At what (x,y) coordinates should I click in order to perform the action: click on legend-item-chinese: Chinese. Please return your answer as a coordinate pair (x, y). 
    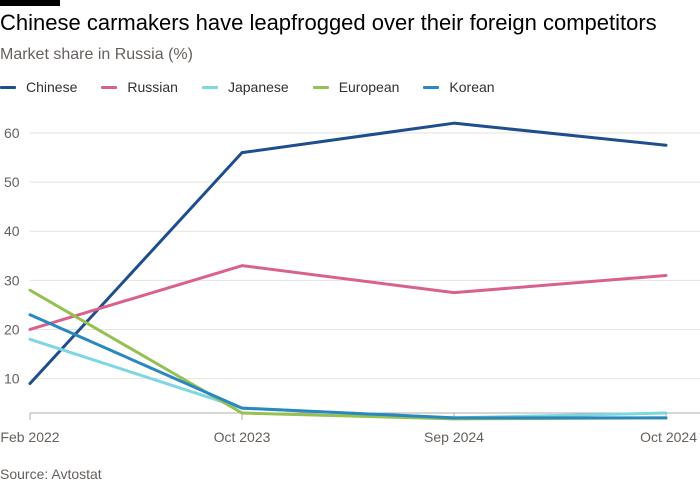
    Looking at the image, I should click on (38, 87).